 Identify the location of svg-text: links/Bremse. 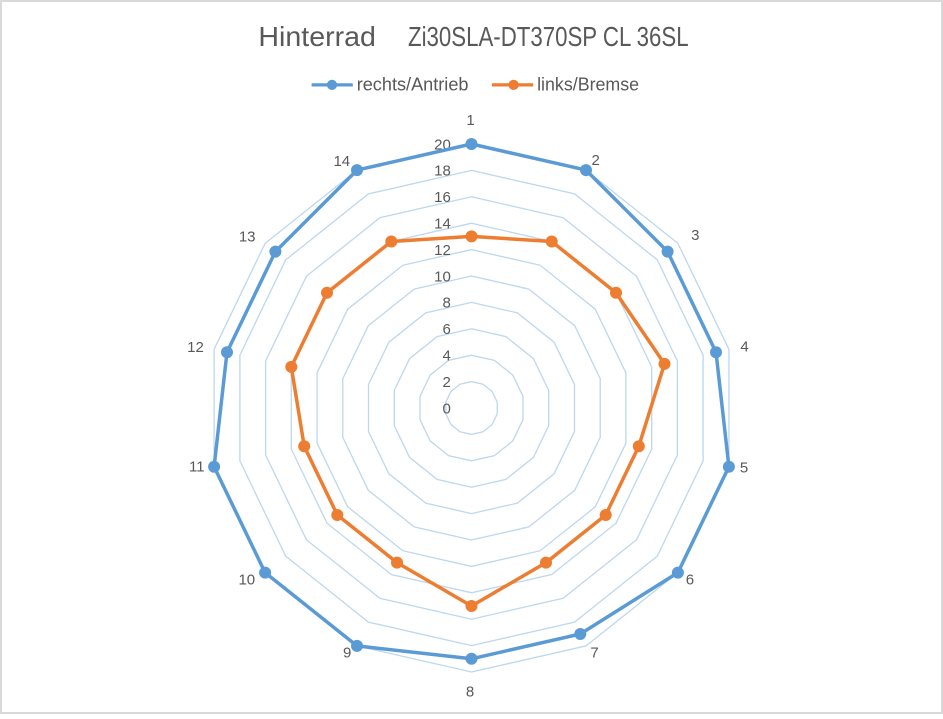
(588, 84).